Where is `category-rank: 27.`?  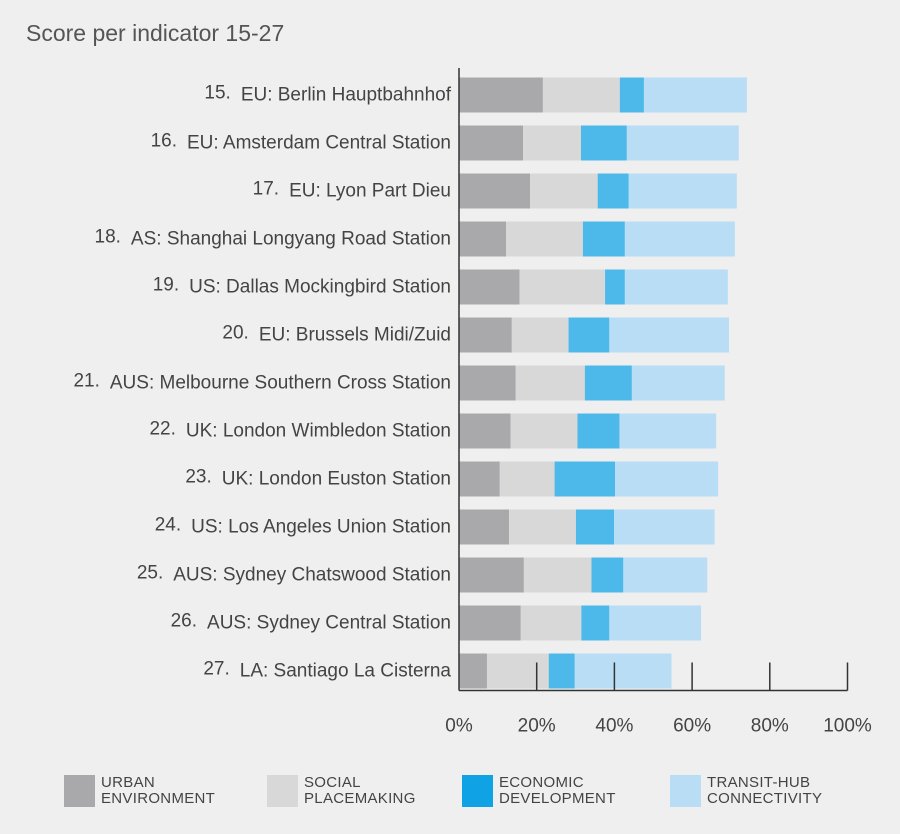
category-rank: 27. is located at coordinates (216, 669).